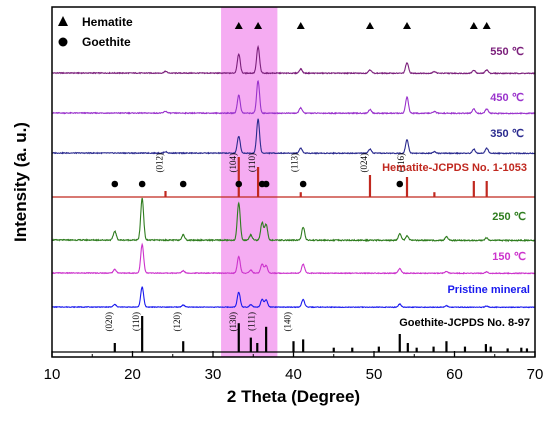 The width and height of the screenshot is (550, 431). Describe the element at coordinates (464, 323) in the screenshot. I see `series-label: Goethite-JCPDS No. 8-97` at that location.